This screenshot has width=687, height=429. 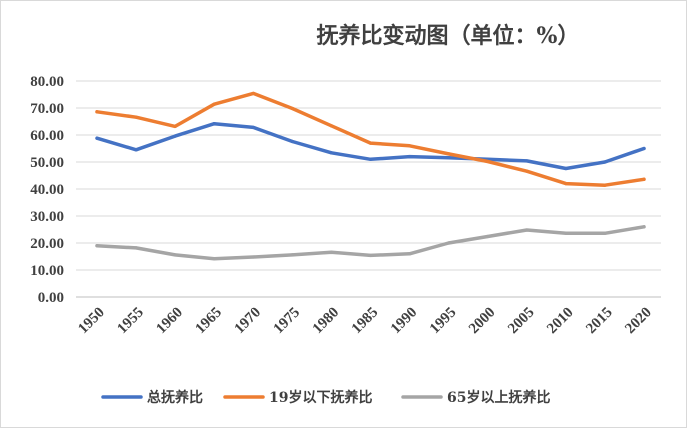 What do you see at coordinates (47, 217) in the screenshot?
I see `y-tick-label: 30.00` at bounding box center [47, 217].